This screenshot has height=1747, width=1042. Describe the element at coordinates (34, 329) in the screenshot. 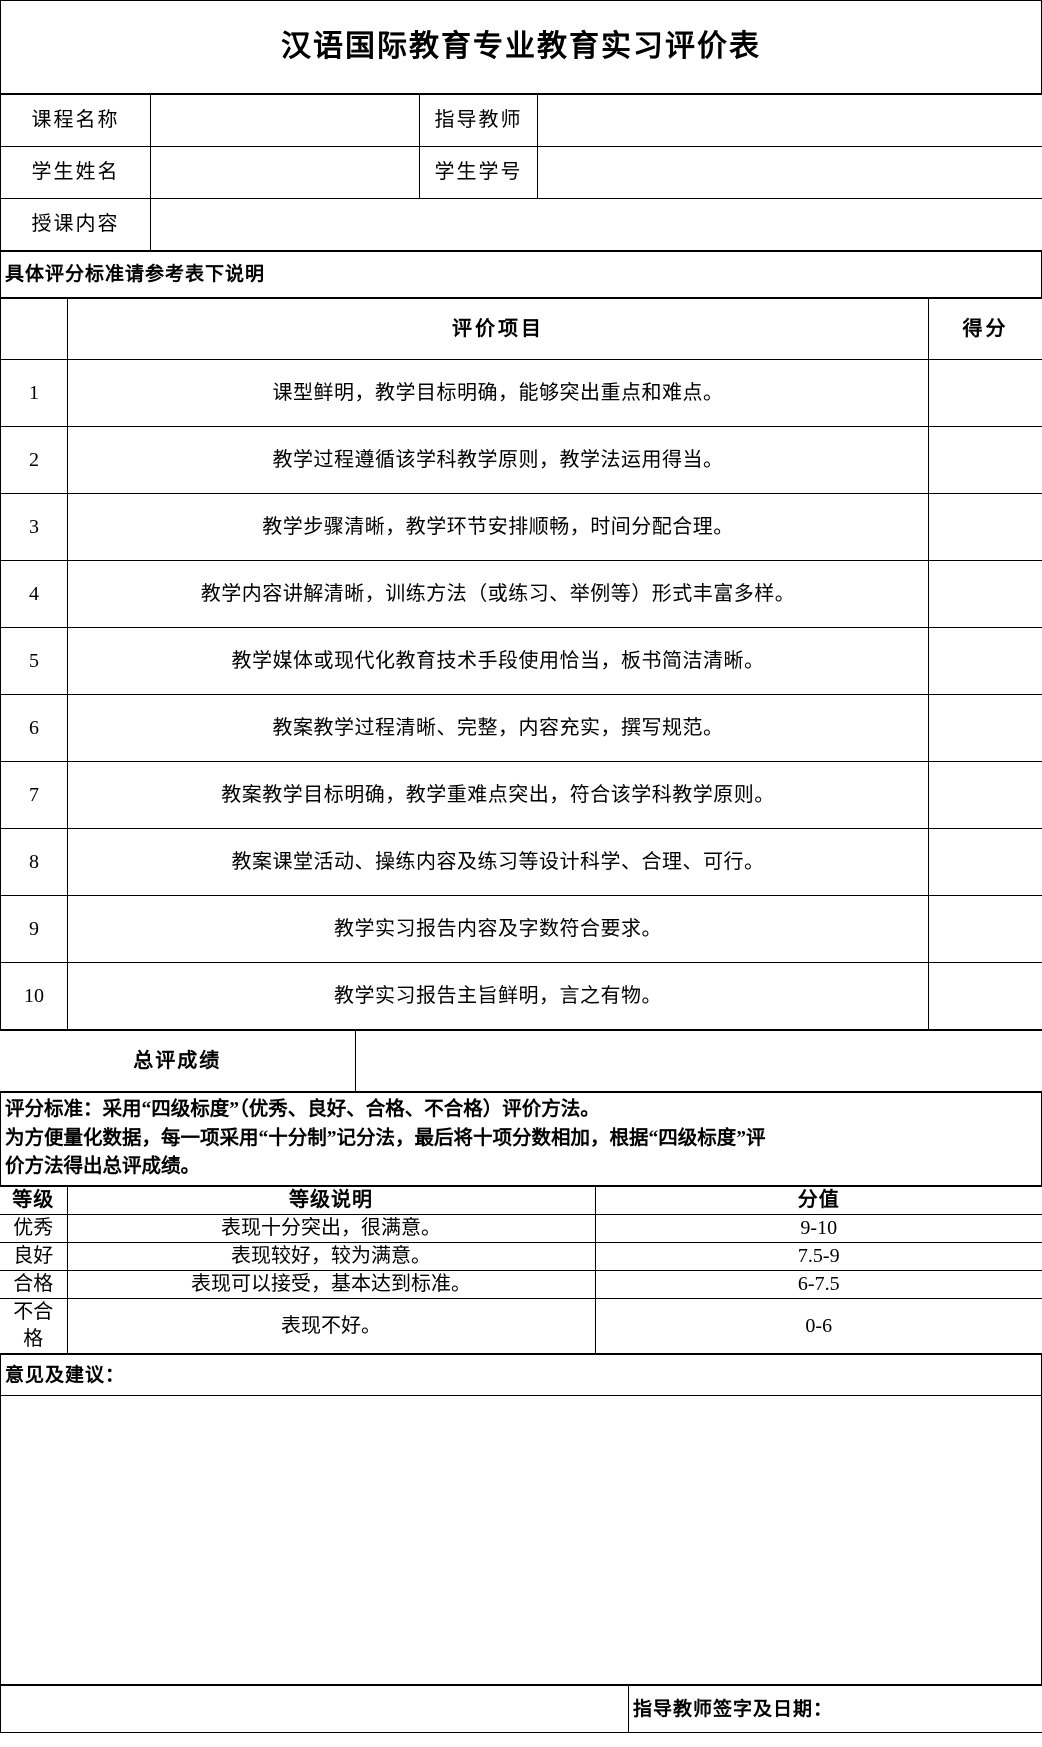

I see `evaluation-index-header` at that location.